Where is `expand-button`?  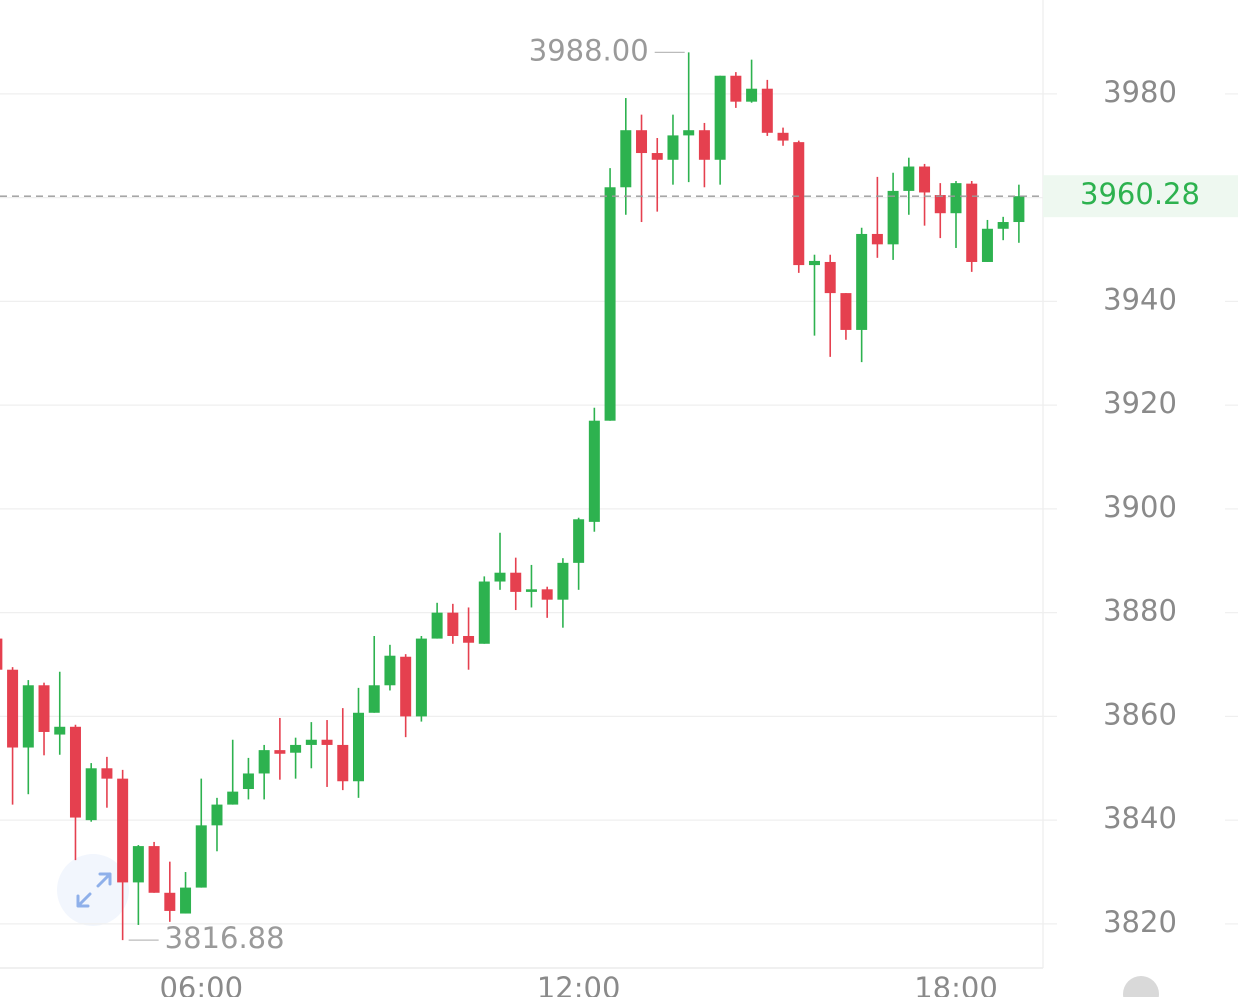
expand-button is located at coordinates (93, 890).